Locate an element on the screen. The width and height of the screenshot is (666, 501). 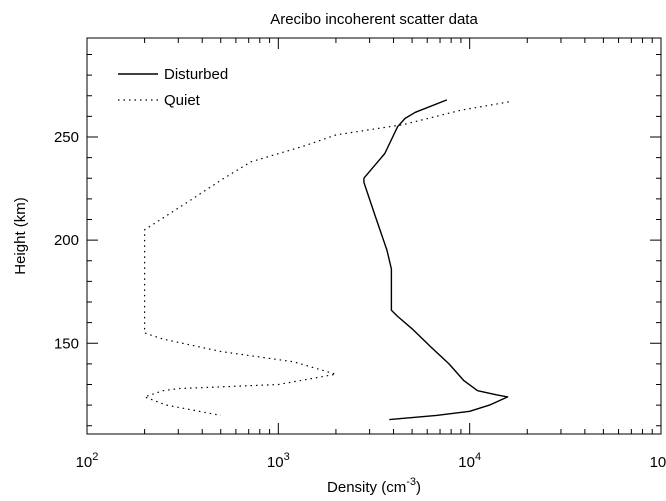
x-tick-label: 10² is located at coordinates (87, 461).